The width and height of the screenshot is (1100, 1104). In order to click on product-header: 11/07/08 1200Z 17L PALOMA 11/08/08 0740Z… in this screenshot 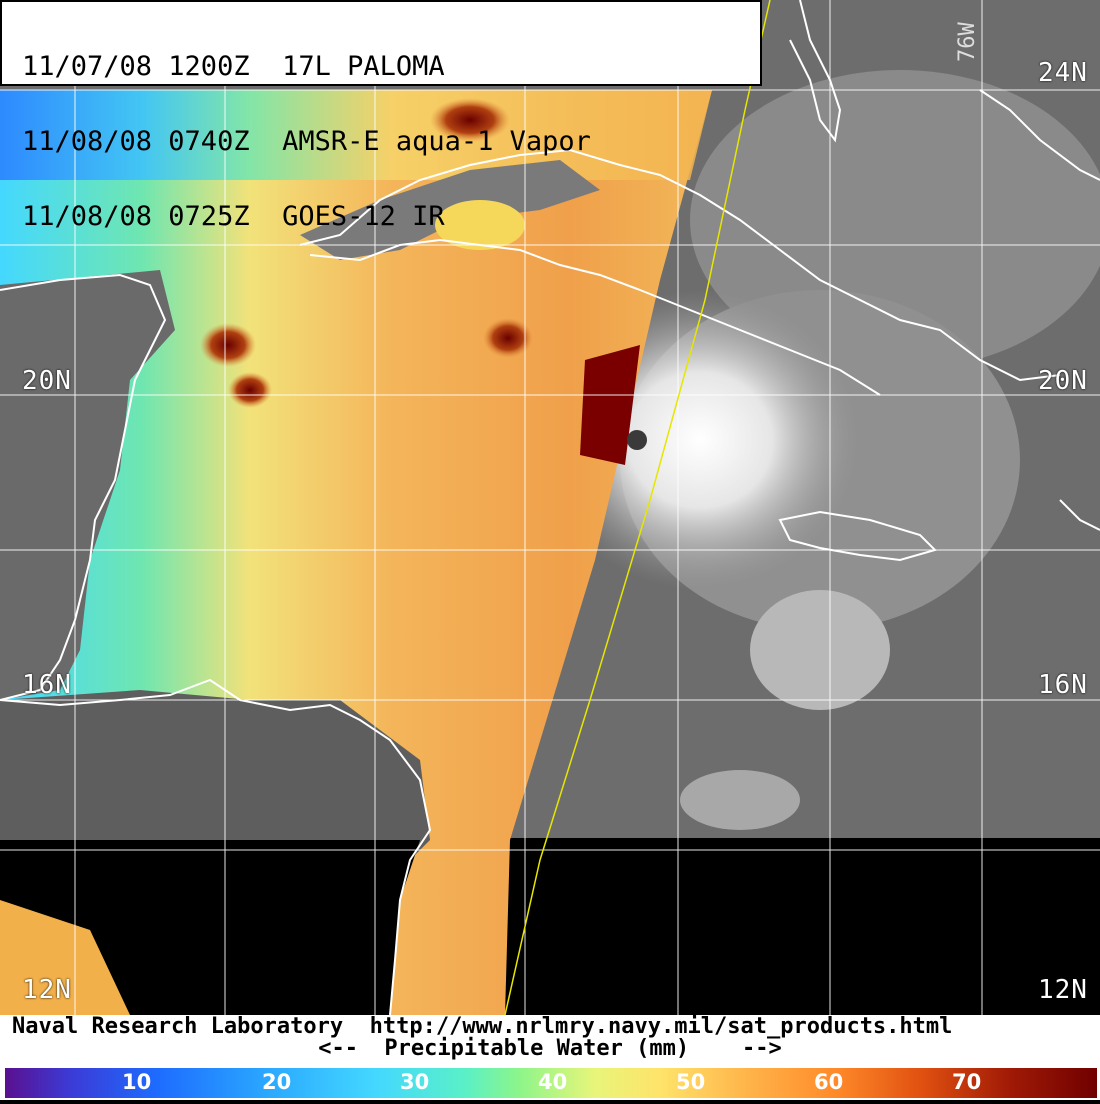, I will do `click(381, 115)`.